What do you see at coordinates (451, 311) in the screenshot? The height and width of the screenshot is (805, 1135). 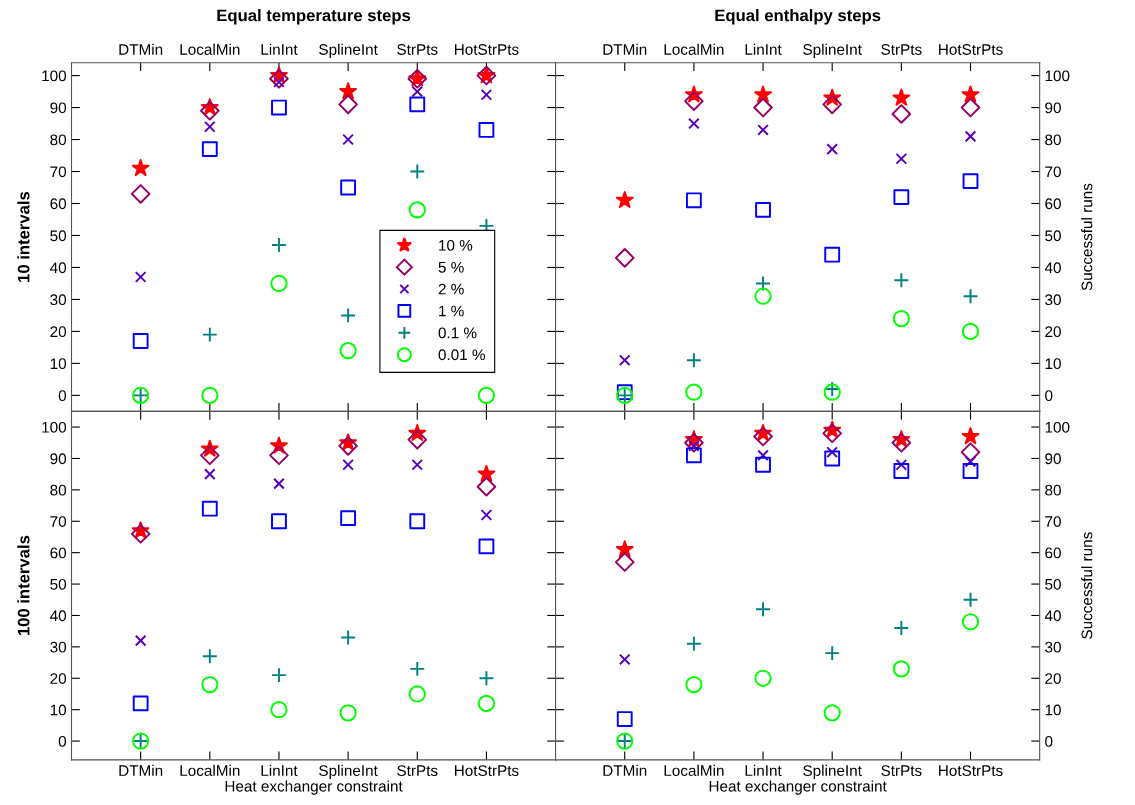 I see `legend-label: 1 %` at bounding box center [451, 311].